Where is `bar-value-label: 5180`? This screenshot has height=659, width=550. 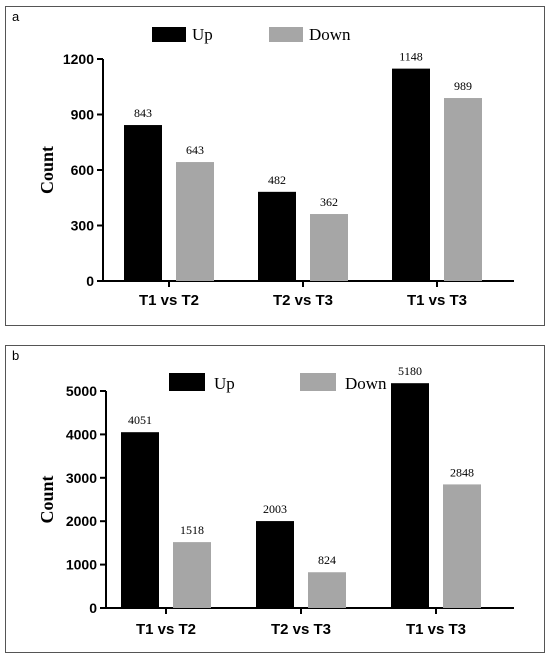
bar-value-label: 5180 is located at coordinates (410, 371).